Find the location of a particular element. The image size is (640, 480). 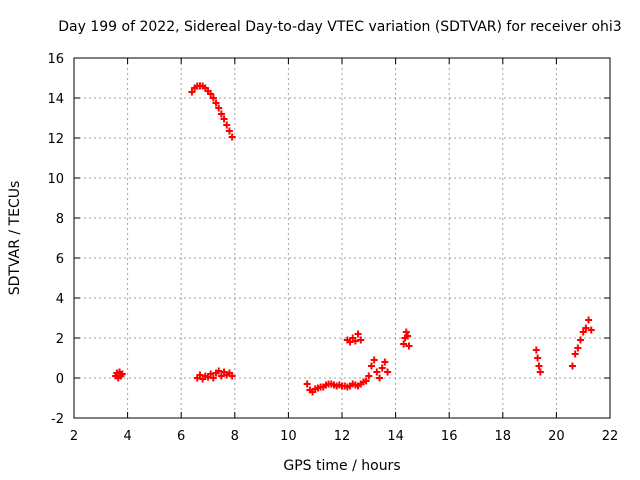

x-tick-label: 2 is located at coordinates (74, 436).